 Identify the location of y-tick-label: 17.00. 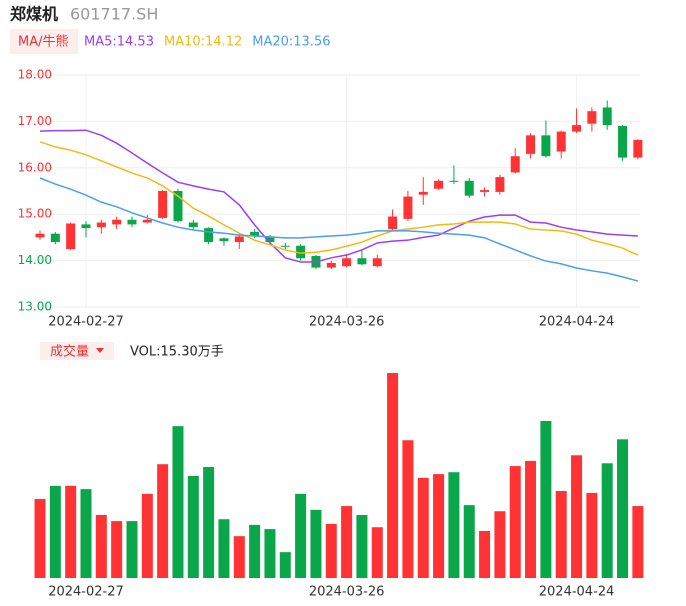
(35, 121).